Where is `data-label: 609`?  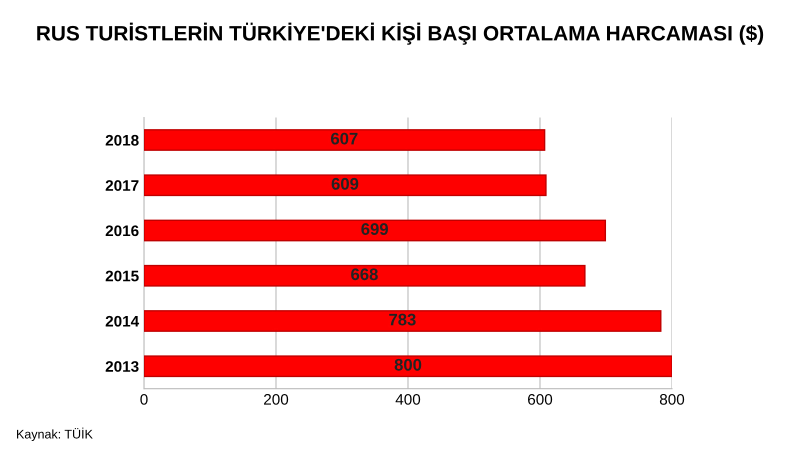
data-label: 609 is located at coordinates (345, 184).